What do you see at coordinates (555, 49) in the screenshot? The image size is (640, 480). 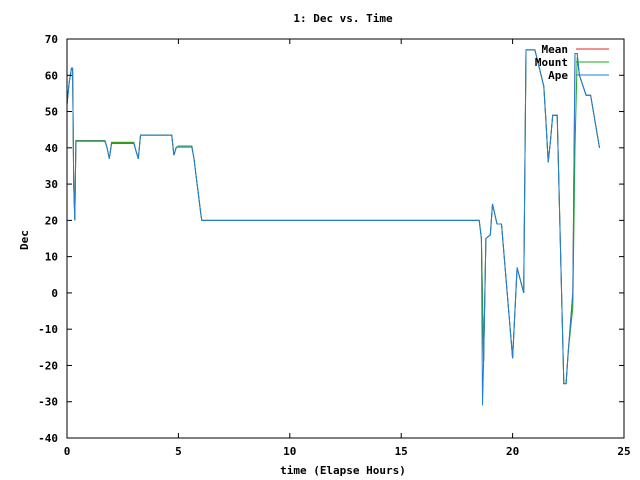 I see `legend-label-mean: Mean` at bounding box center [555, 49].